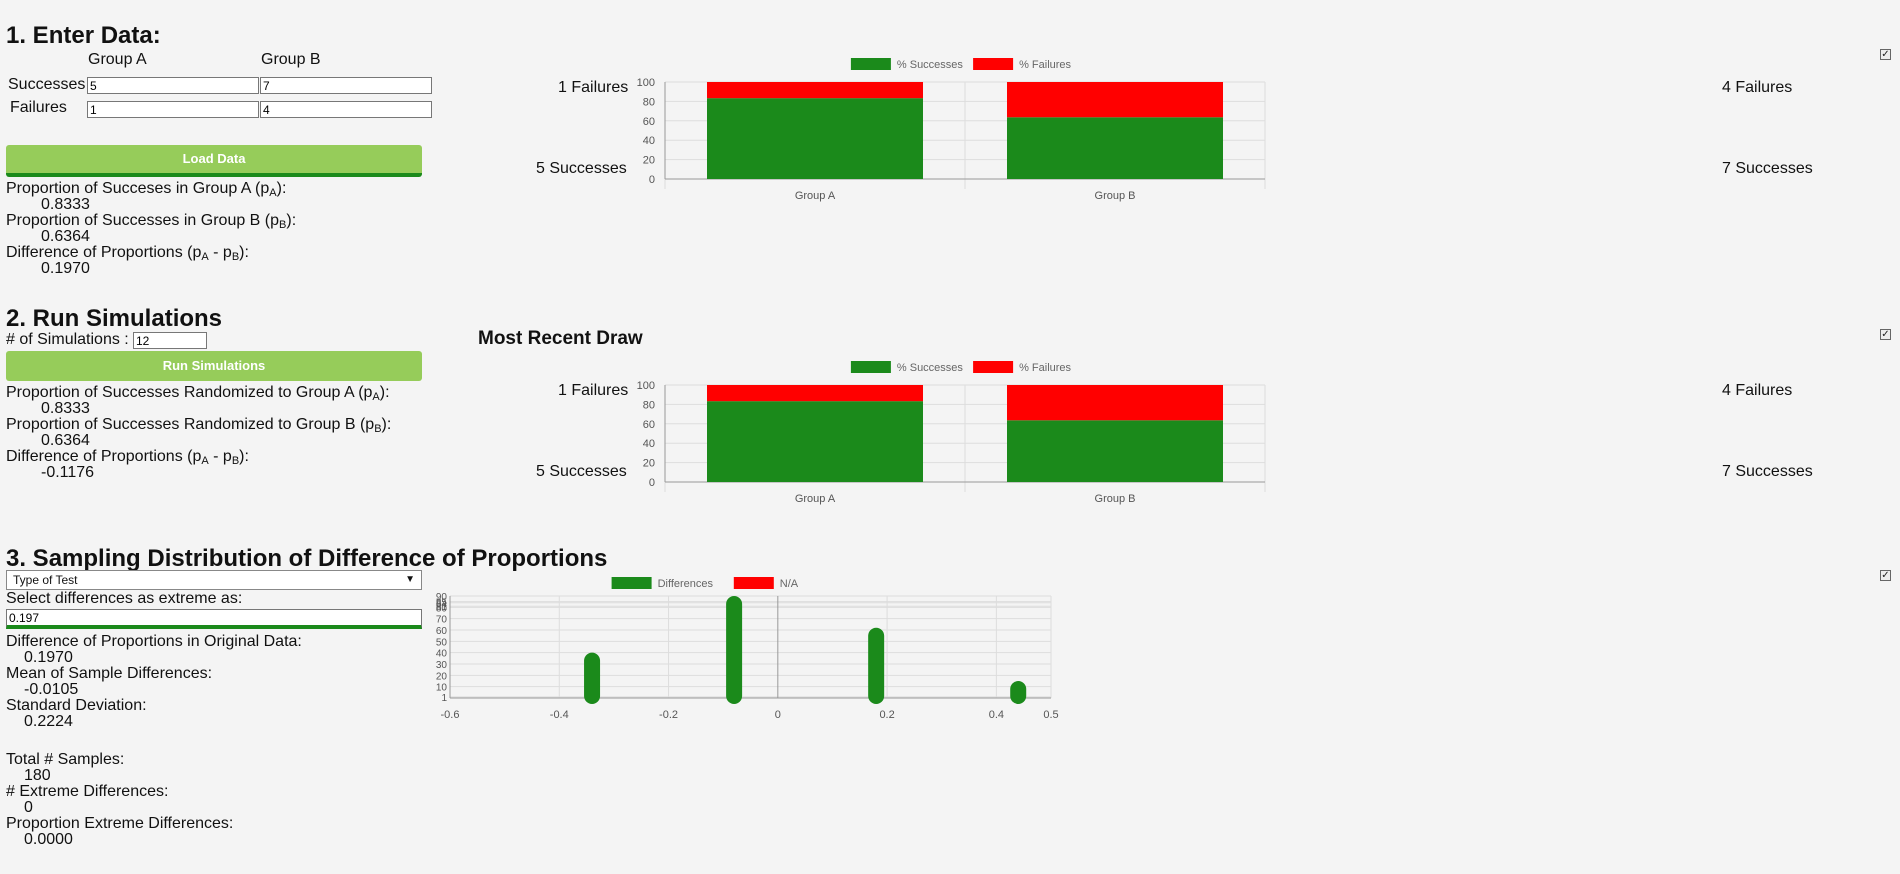  Describe the element at coordinates (127, 253) in the screenshot. I see `diff-label: Difference of Proportions (pA - pB):` at that location.